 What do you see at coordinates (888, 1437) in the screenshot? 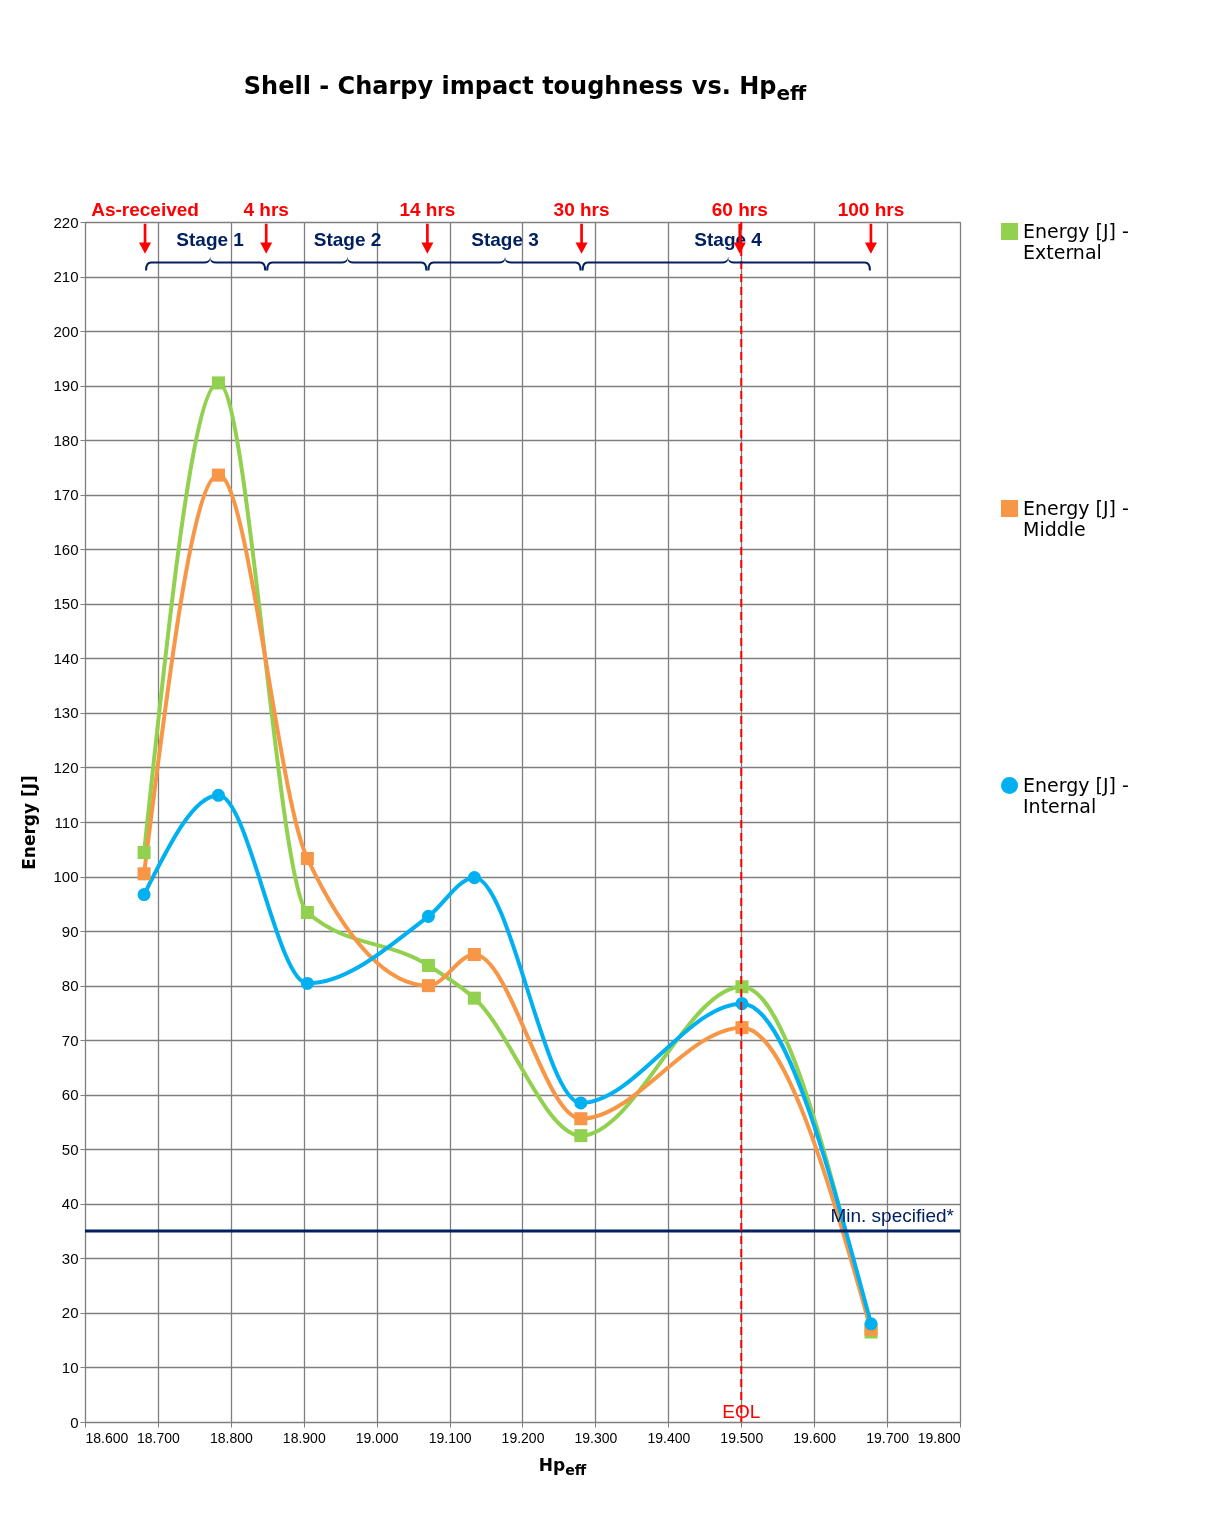
I see `x-tick-label: 19.700` at bounding box center [888, 1437].